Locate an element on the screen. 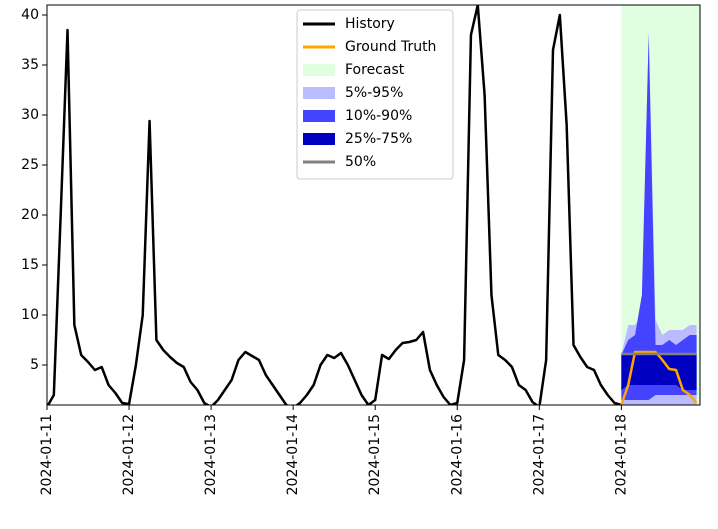 The image size is (718, 529). x-tick-label: 2024-01-15 is located at coordinates (375, 454).